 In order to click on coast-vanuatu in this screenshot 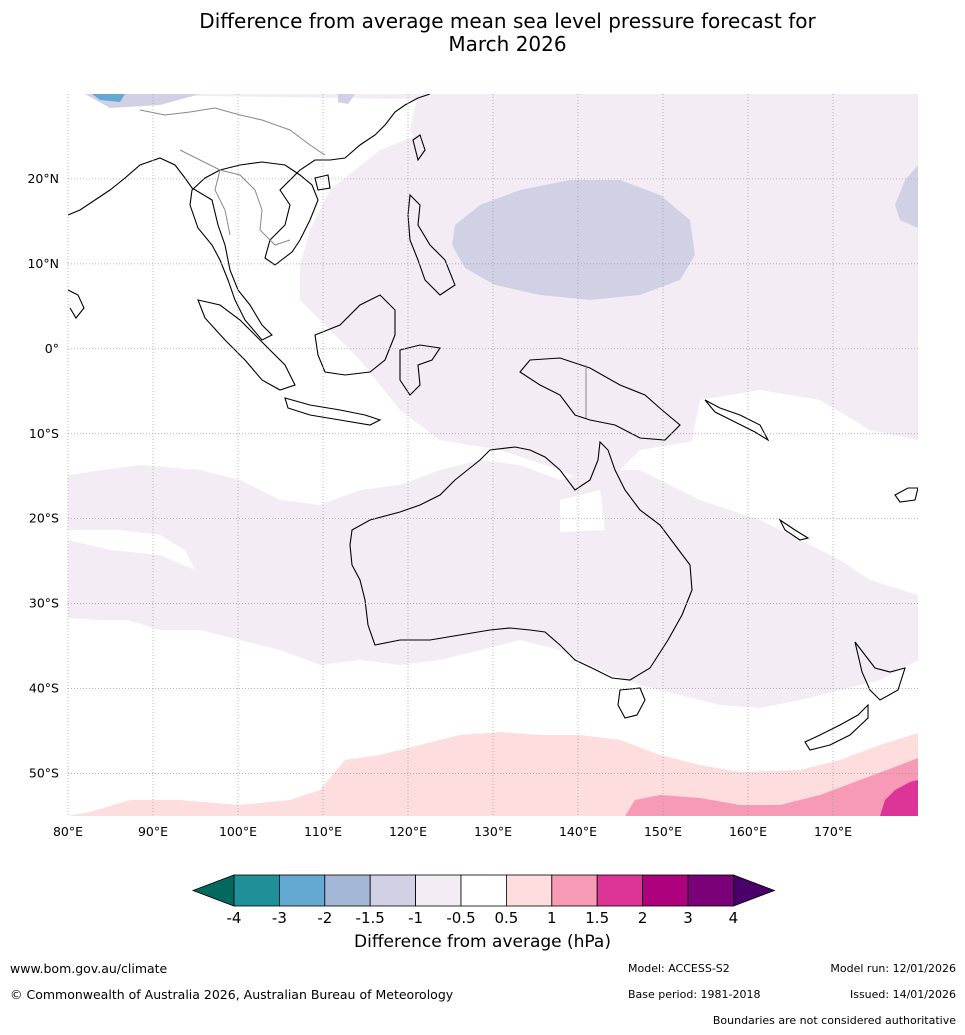, I will do `click(794, 529)`.